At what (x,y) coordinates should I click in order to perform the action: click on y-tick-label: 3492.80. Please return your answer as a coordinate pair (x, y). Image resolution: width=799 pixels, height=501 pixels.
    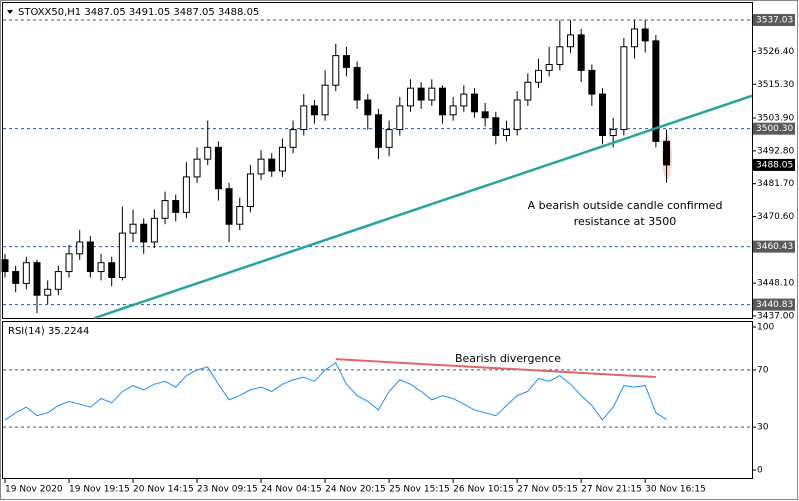
    Looking at the image, I should click on (775, 151).